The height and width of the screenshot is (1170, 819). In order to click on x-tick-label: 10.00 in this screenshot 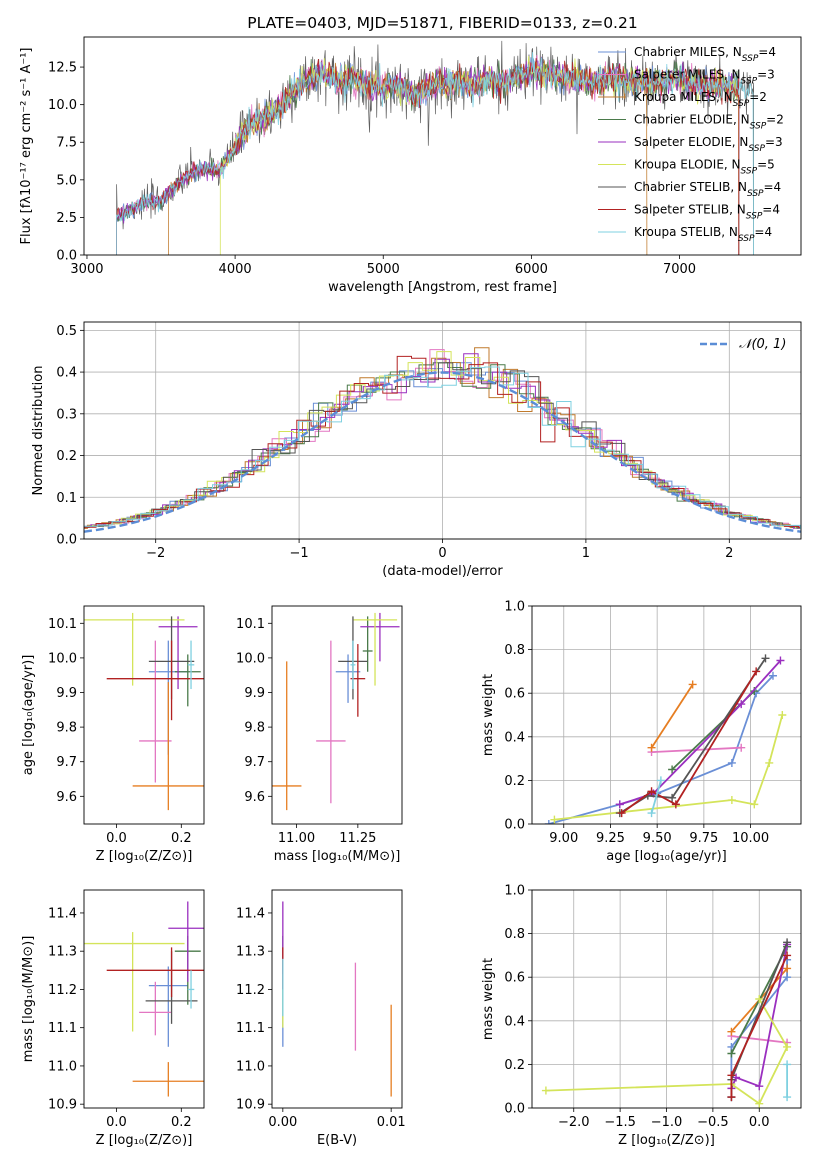, I will do `click(750, 838)`.